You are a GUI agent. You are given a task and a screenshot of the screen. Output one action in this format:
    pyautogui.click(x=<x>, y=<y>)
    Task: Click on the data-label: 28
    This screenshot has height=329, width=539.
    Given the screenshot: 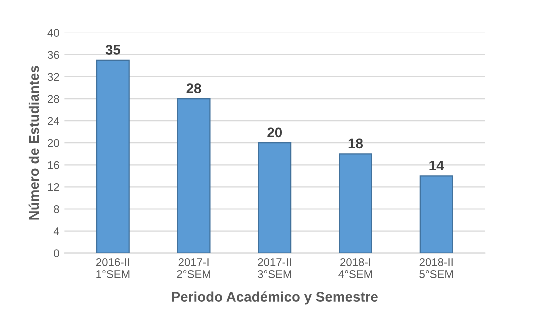 What is the action you would take?
    pyautogui.click(x=194, y=89)
    